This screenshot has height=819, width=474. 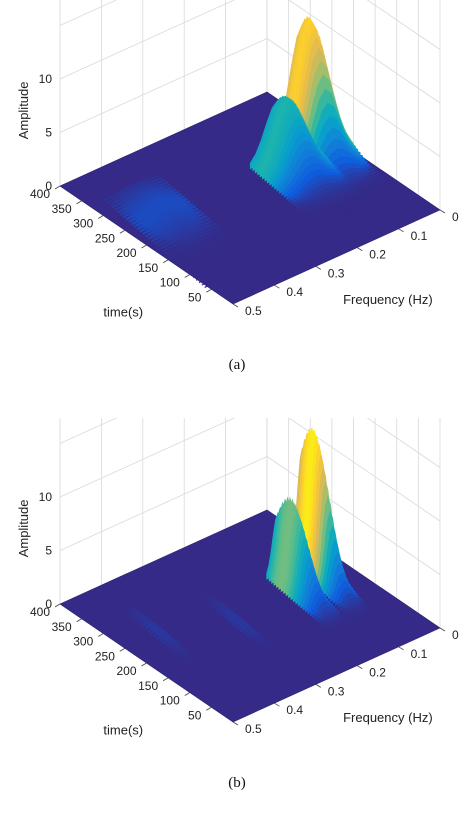 What do you see at coordinates (123, 729) in the screenshot?
I see `b-y-axis-title: time(s)` at bounding box center [123, 729].